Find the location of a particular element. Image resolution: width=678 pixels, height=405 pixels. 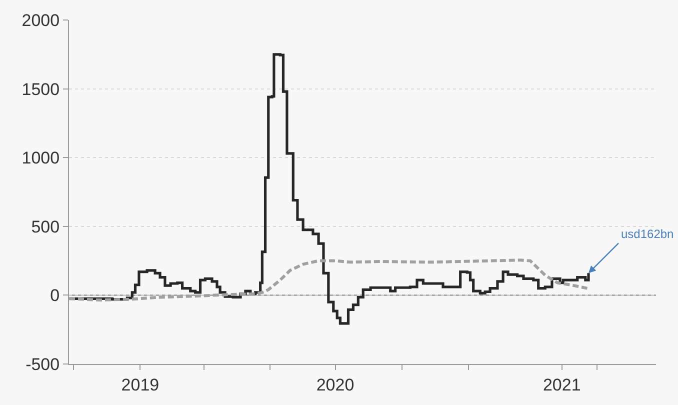

x-tick-label: 2021 is located at coordinates (561, 384).